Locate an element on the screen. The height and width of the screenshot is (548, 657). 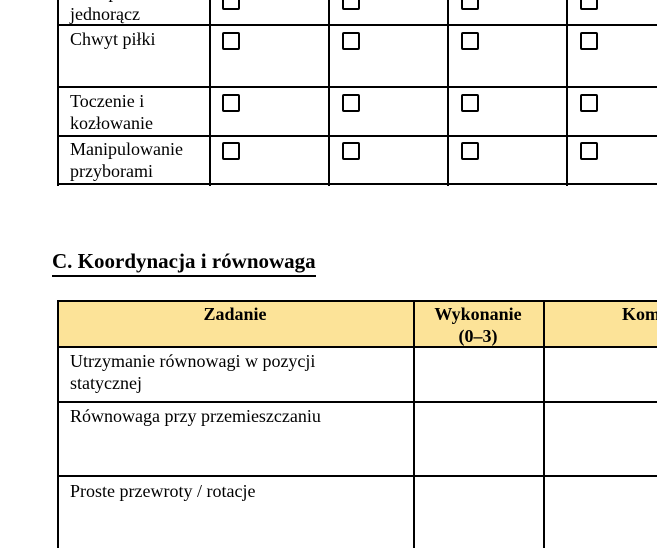
task-cell-line: statycznej is located at coordinates (106, 383).